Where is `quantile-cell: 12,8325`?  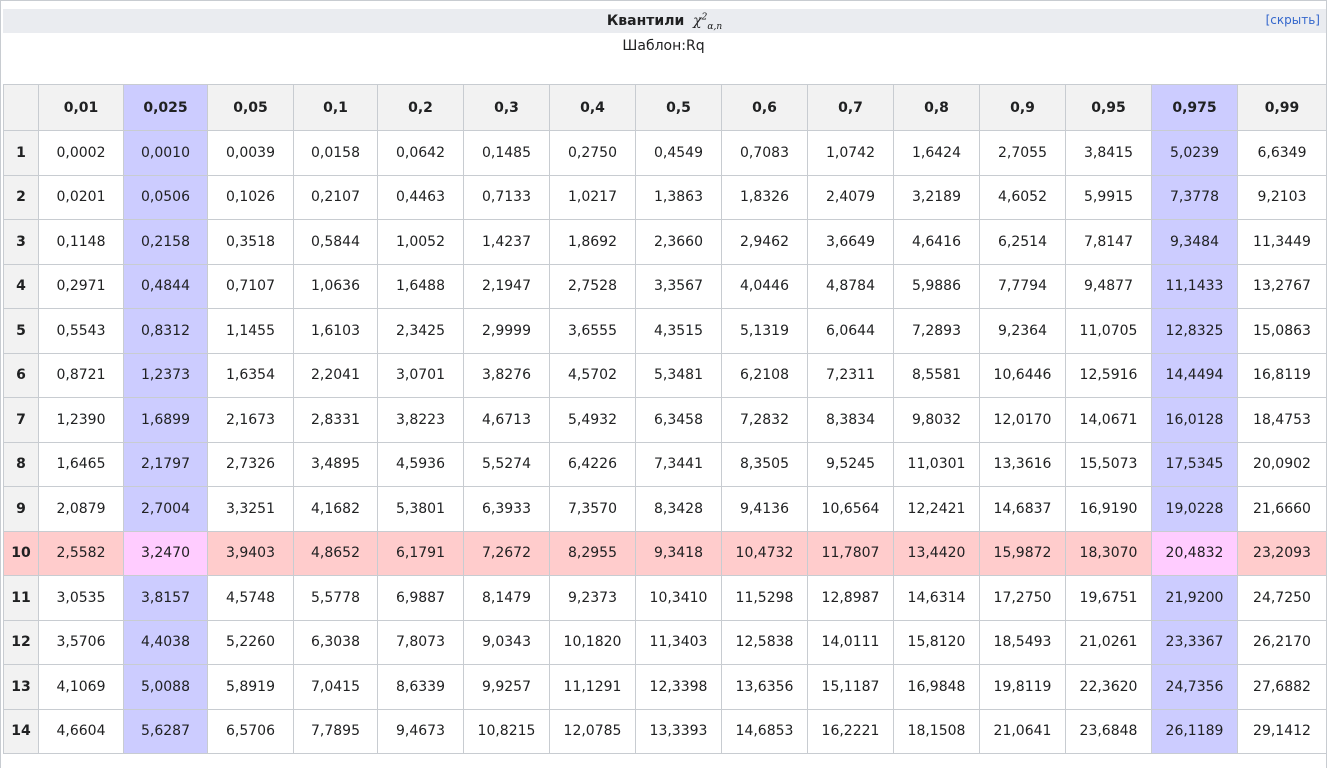
quantile-cell: 12,8325 is located at coordinates (1194, 331).